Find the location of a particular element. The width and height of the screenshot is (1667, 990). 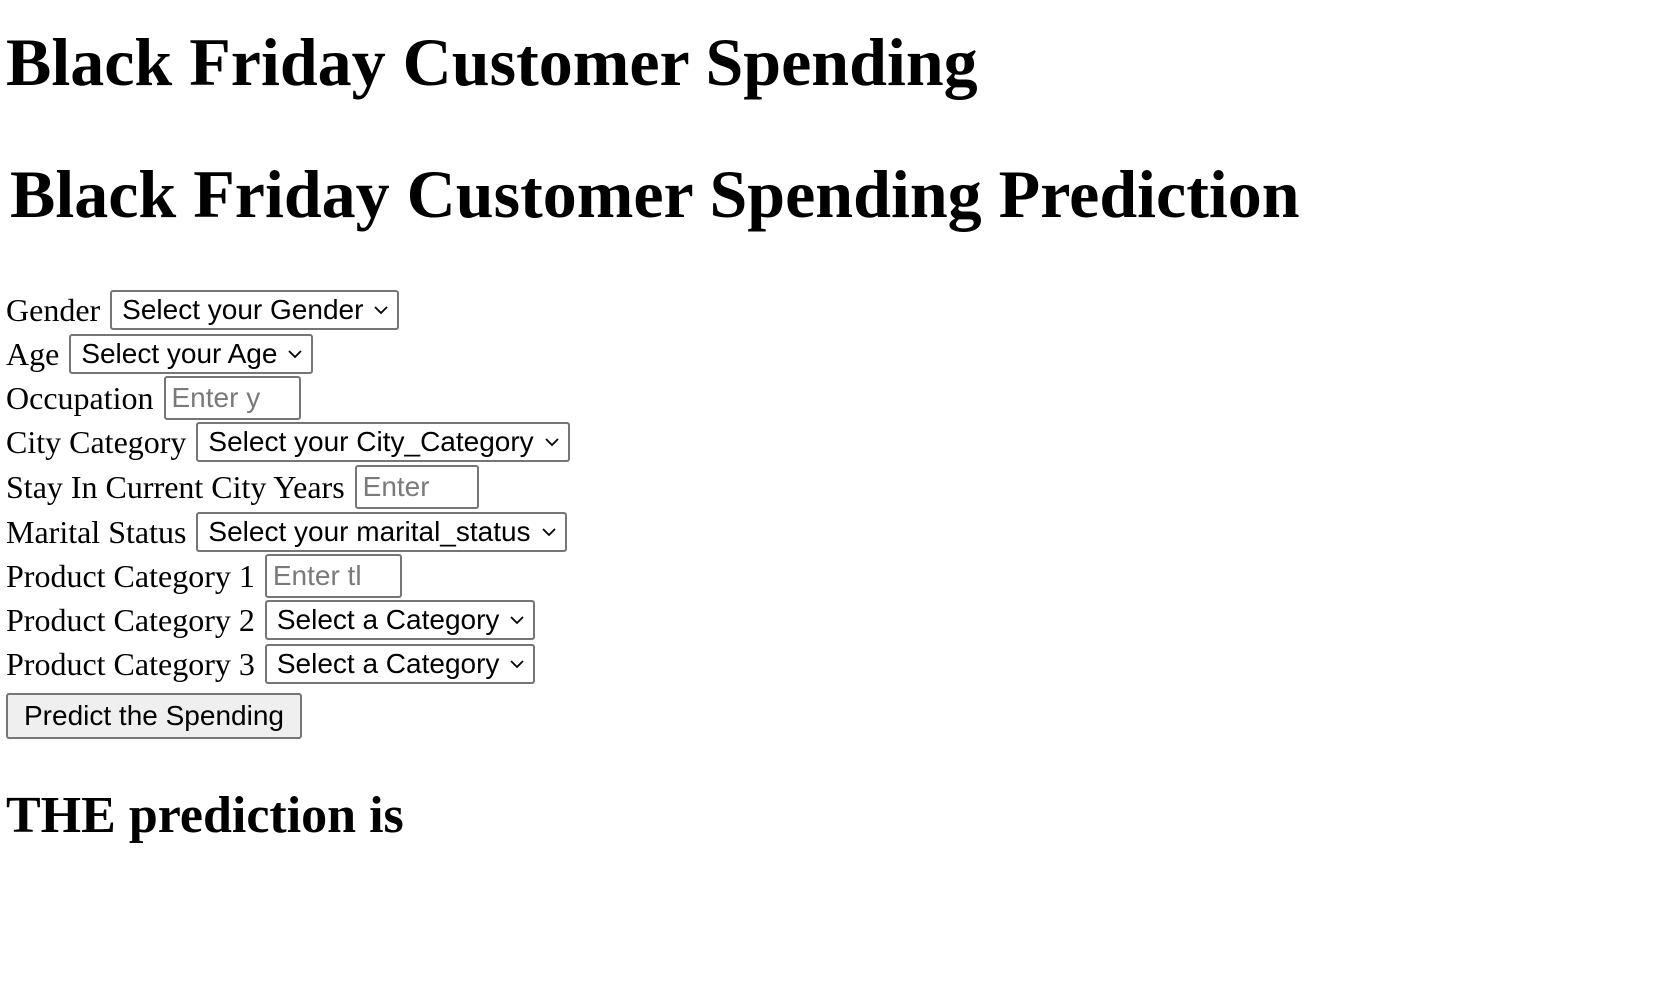

gender-select-value: Select your Gender is located at coordinates (243, 309).